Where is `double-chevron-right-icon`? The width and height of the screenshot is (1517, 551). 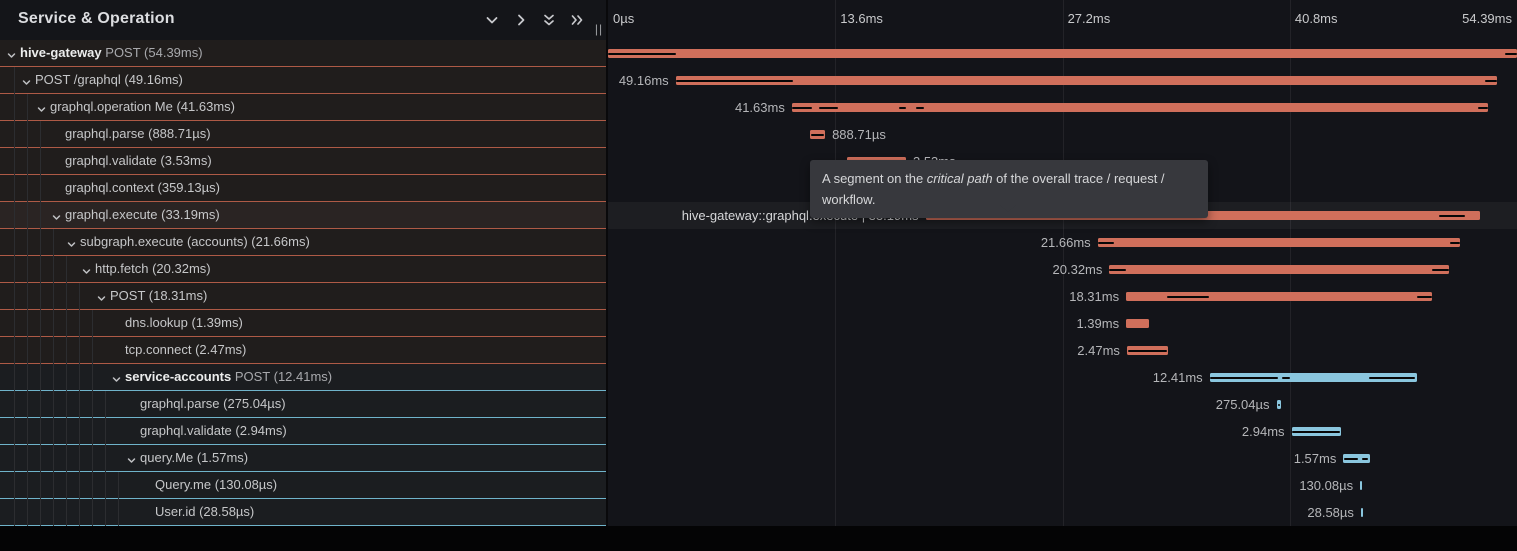 double-chevron-right-icon is located at coordinates (578, 21).